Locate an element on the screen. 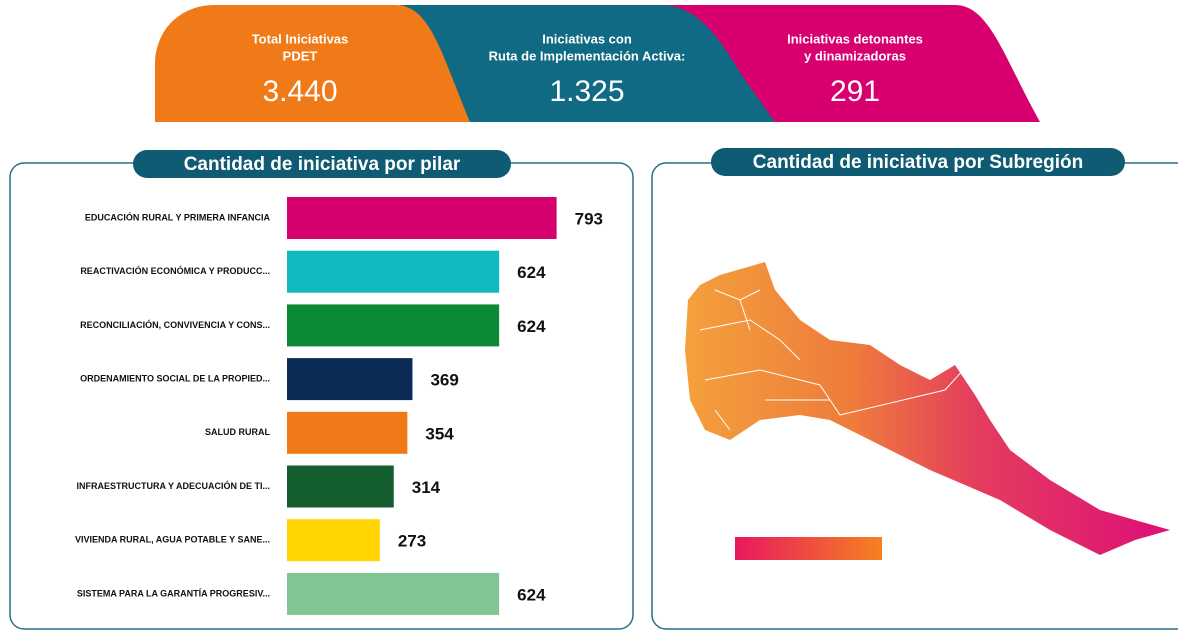 The height and width of the screenshot is (632, 1178). card-value: 3.440 is located at coordinates (299, 91).